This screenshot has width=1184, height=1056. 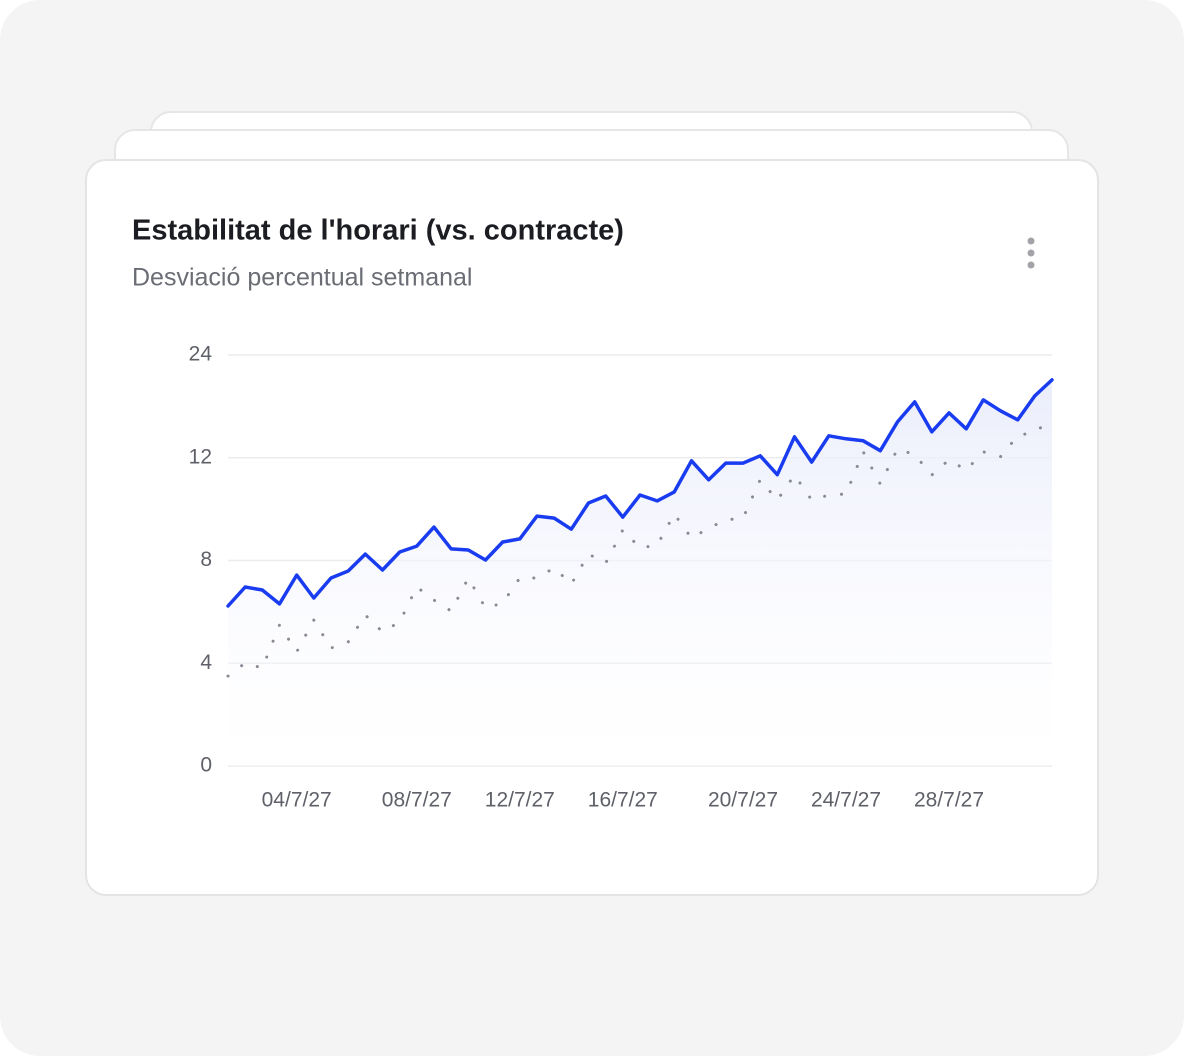 I want to click on x-tick-label: 24/7/27, so click(x=846, y=800).